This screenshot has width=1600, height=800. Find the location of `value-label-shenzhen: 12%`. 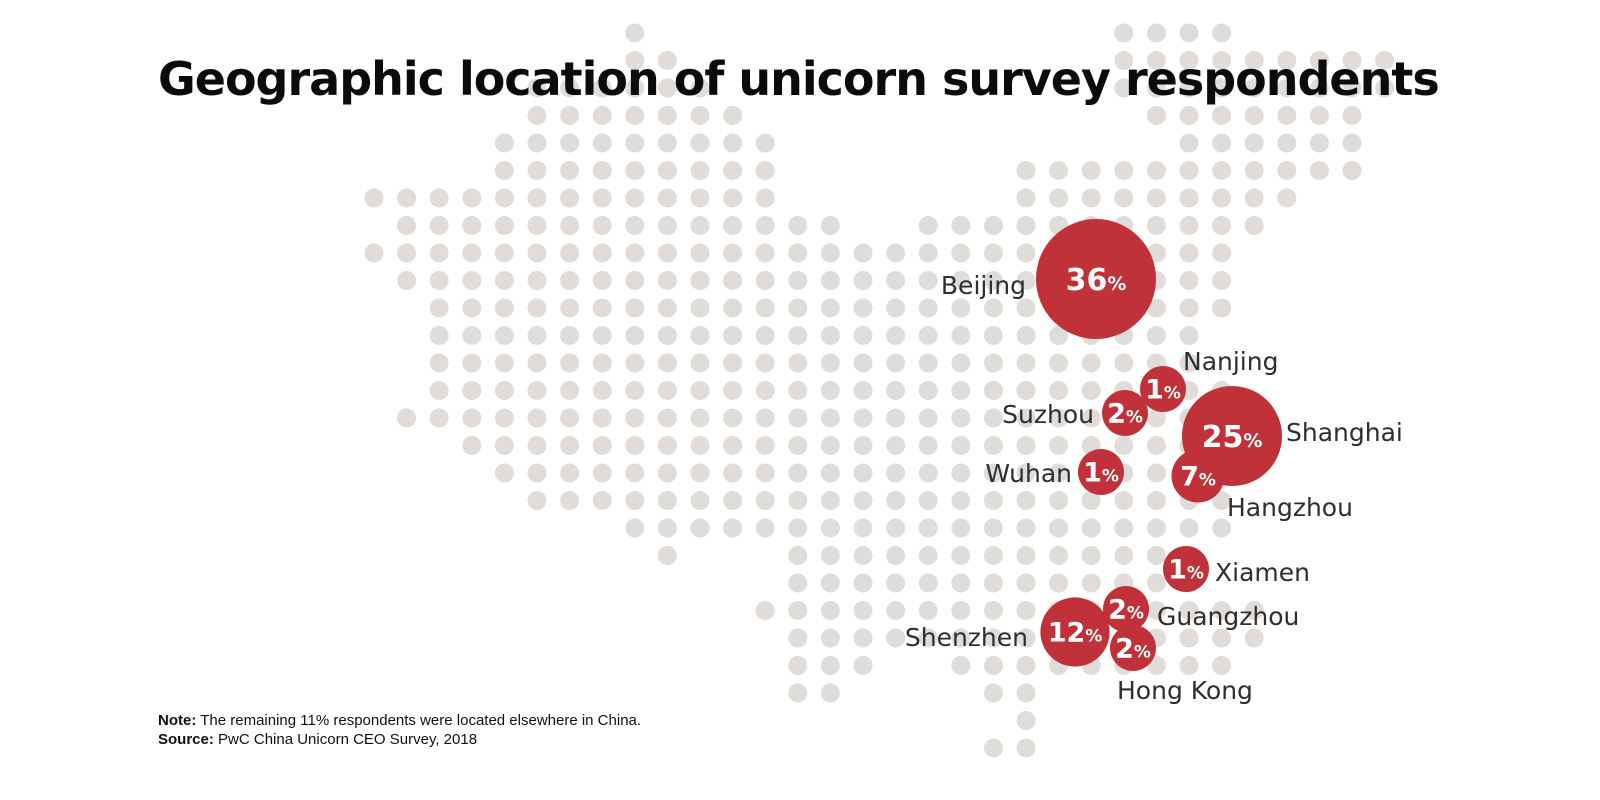

value-label-shenzhen: 12% is located at coordinates (1075, 633).